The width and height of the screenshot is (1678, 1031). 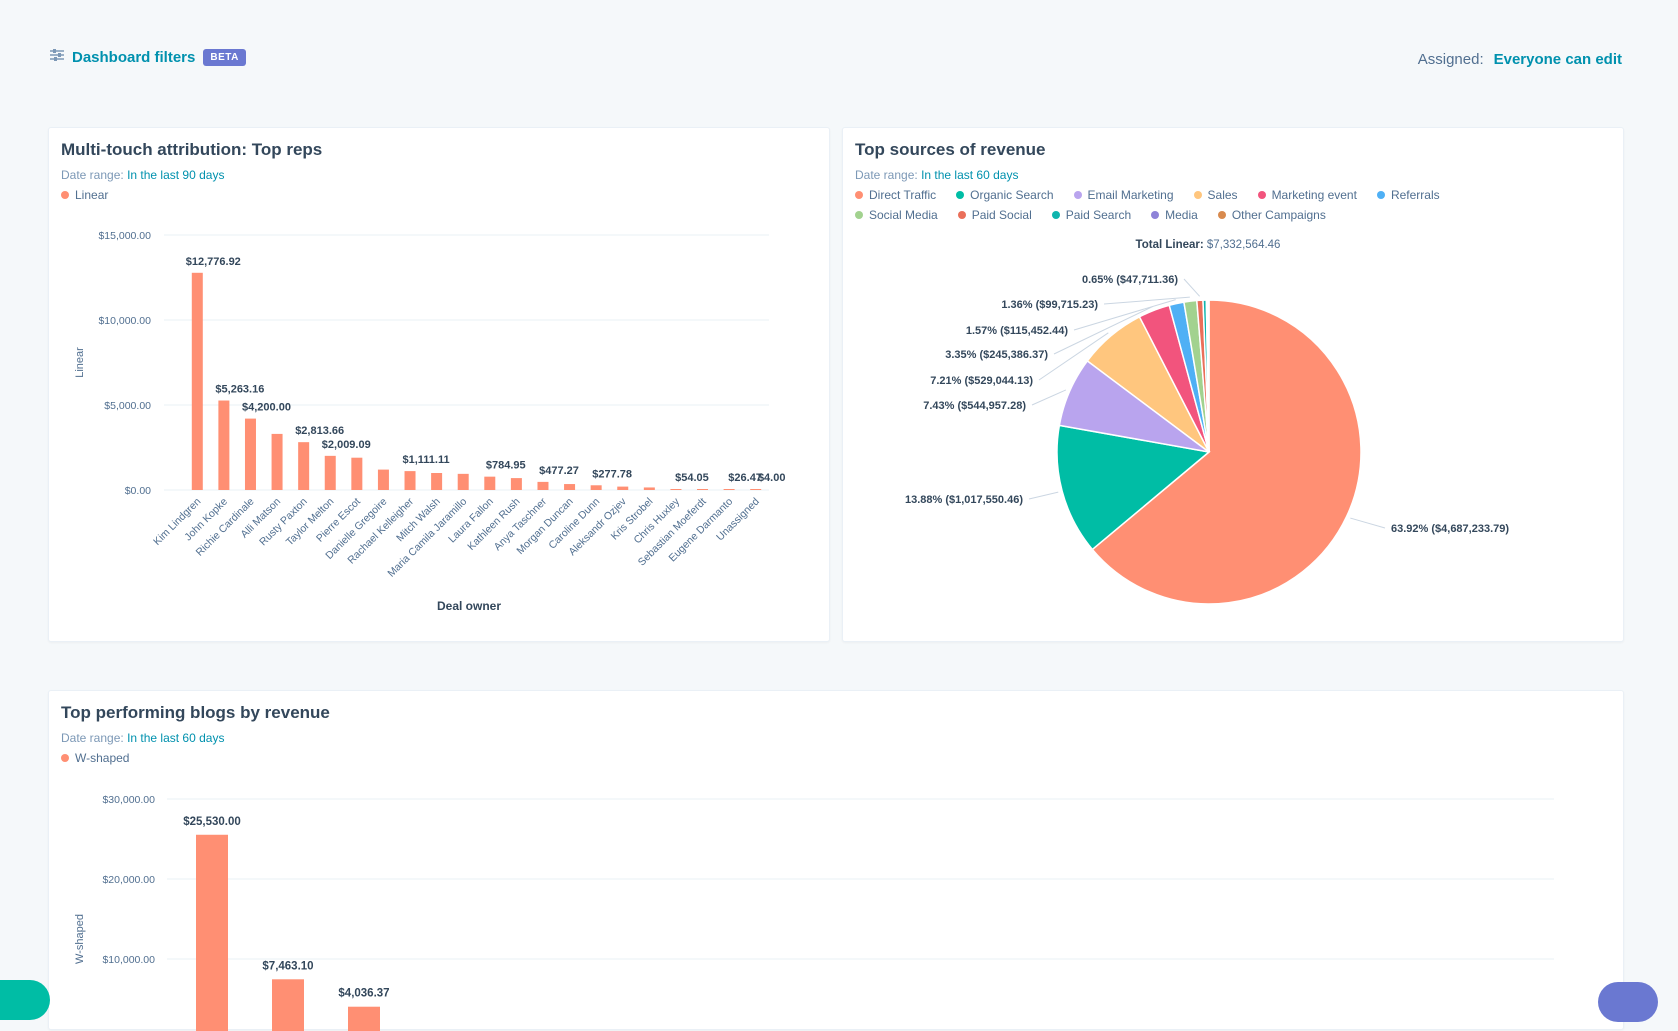 I want to click on beta-badge: BETA, so click(x=224, y=57).